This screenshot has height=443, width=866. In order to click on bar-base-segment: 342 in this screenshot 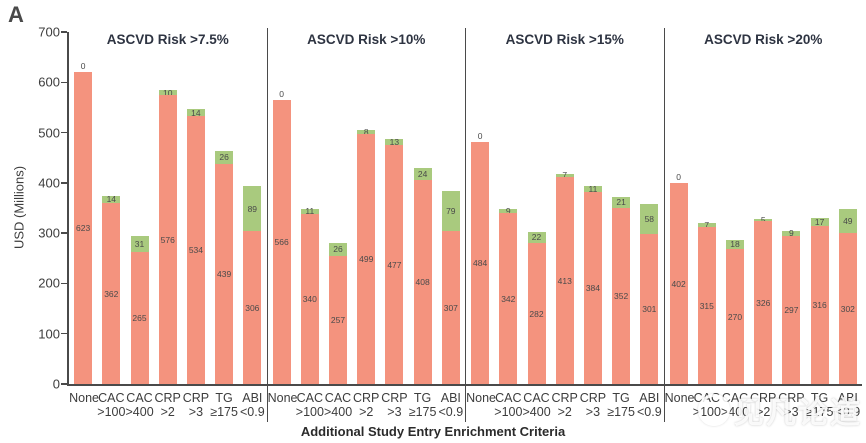, I will do `click(508, 299)`.